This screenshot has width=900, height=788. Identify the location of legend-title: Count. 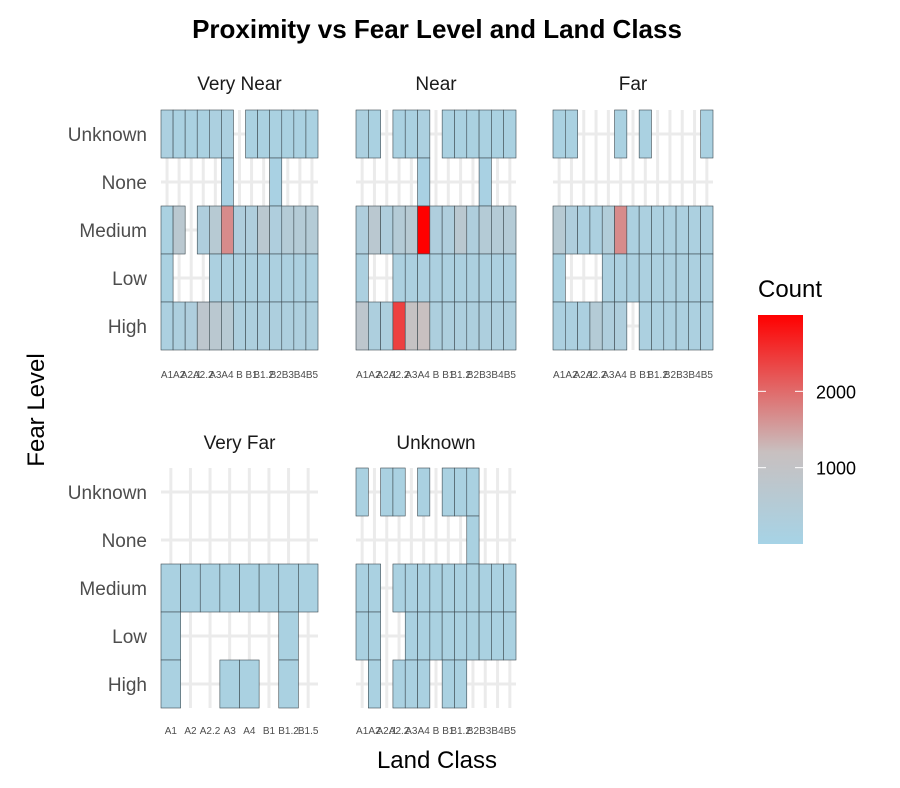
(790, 289).